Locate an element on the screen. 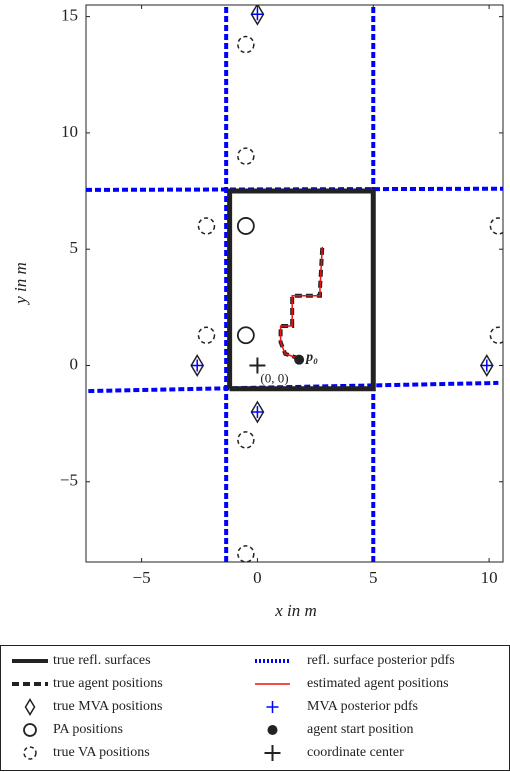 The height and width of the screenshot is (772, 510). legend-label: estimated agent positions is located at coordinates (378, 683).